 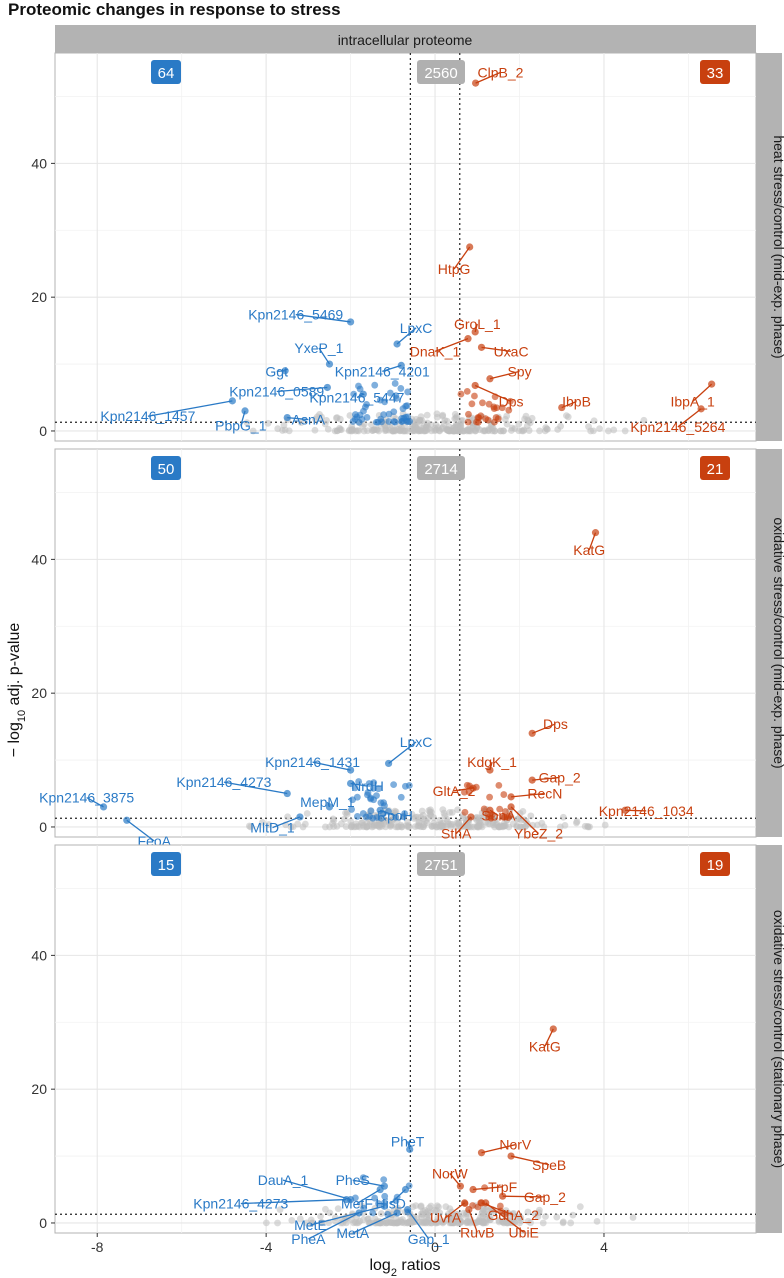 I want to click on gene-label: AsnA, so click(x=309, y=420).